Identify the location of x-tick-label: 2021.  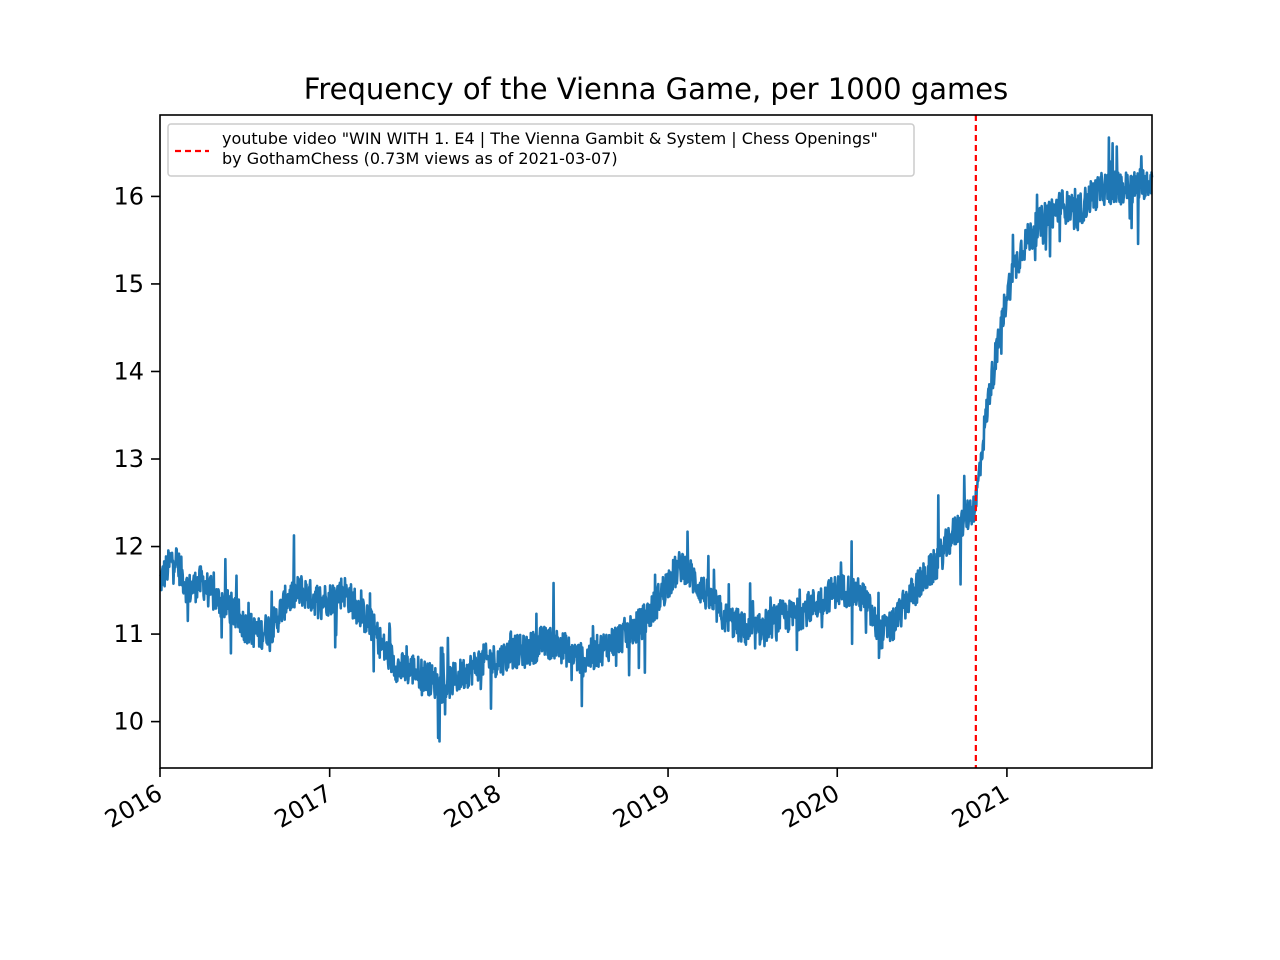
(980, 806).